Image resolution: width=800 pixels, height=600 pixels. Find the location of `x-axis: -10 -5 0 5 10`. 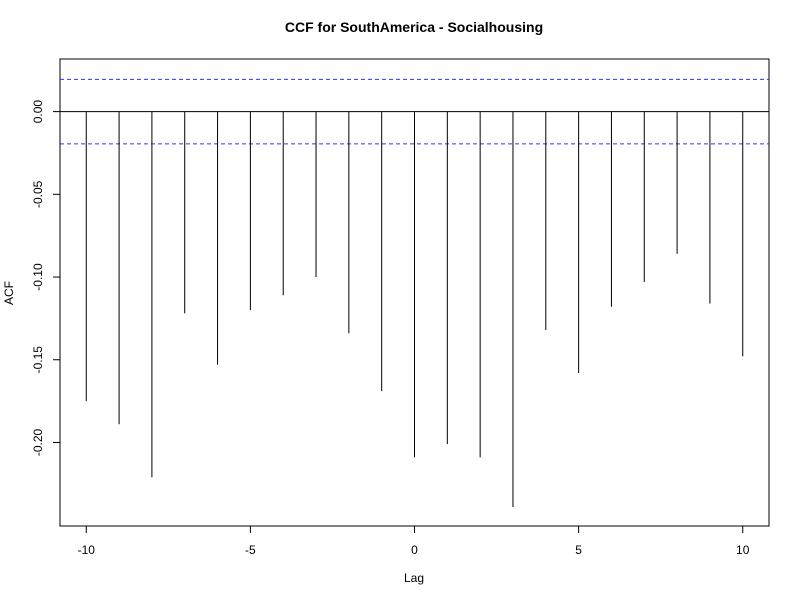

x-axis: -10 -5 0 5 10 is located at coordinates (414, 541).